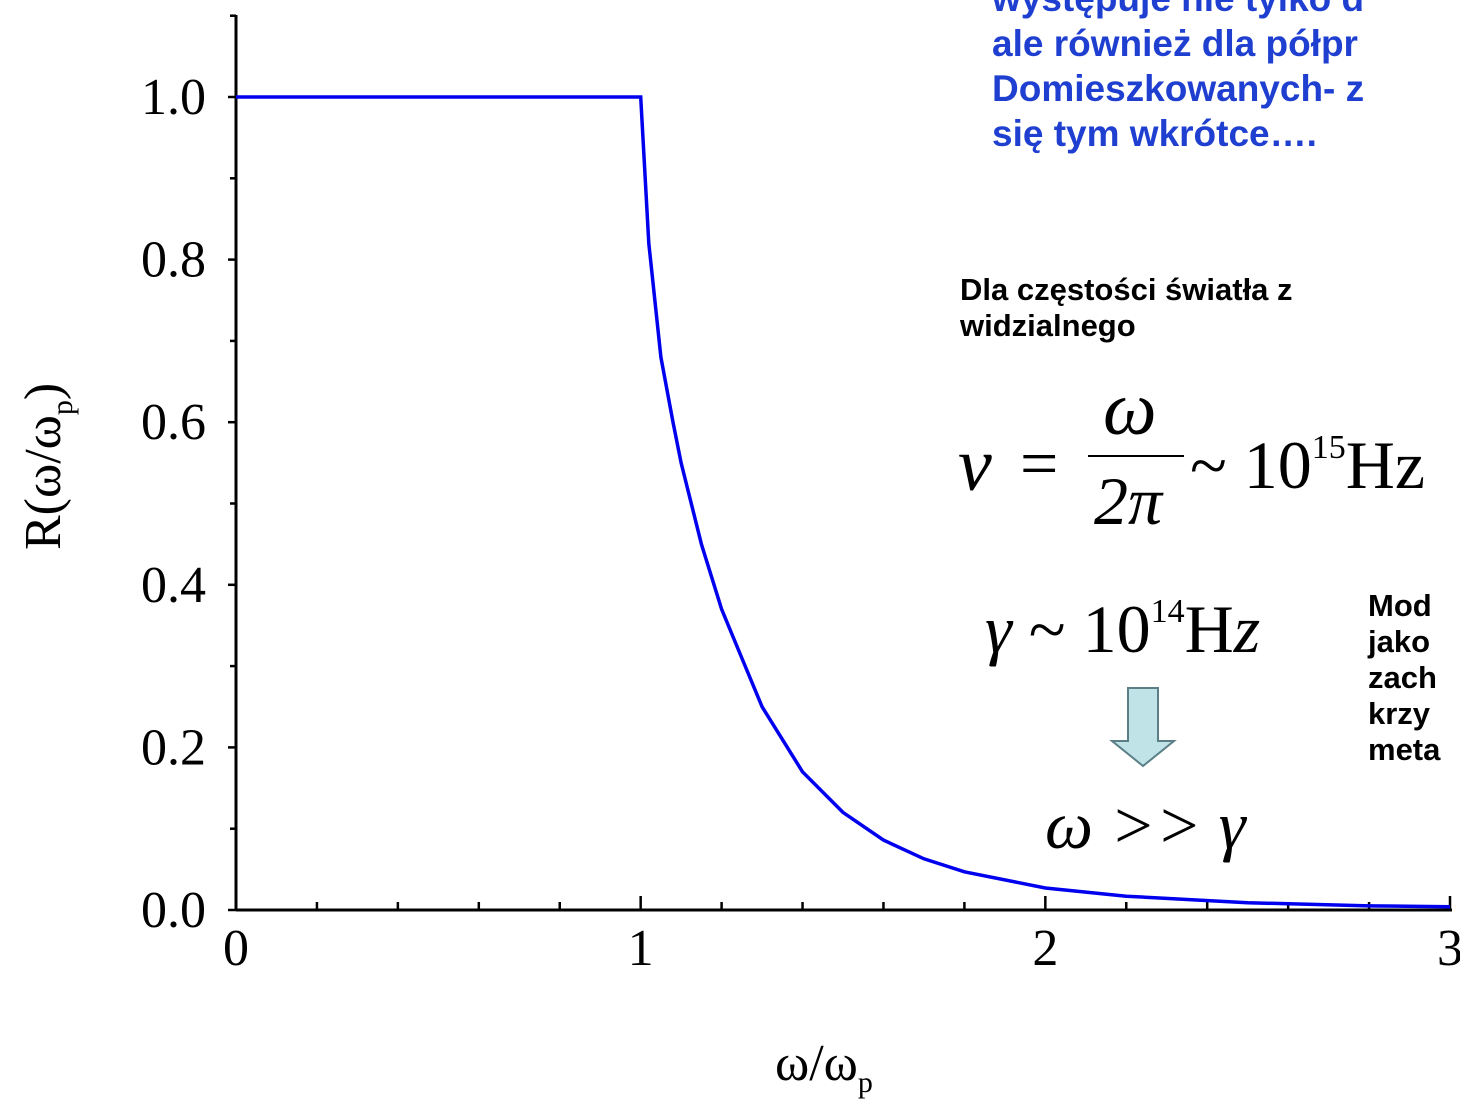  I want to click on fraction-denominator: 2π, so click(1128, 501).